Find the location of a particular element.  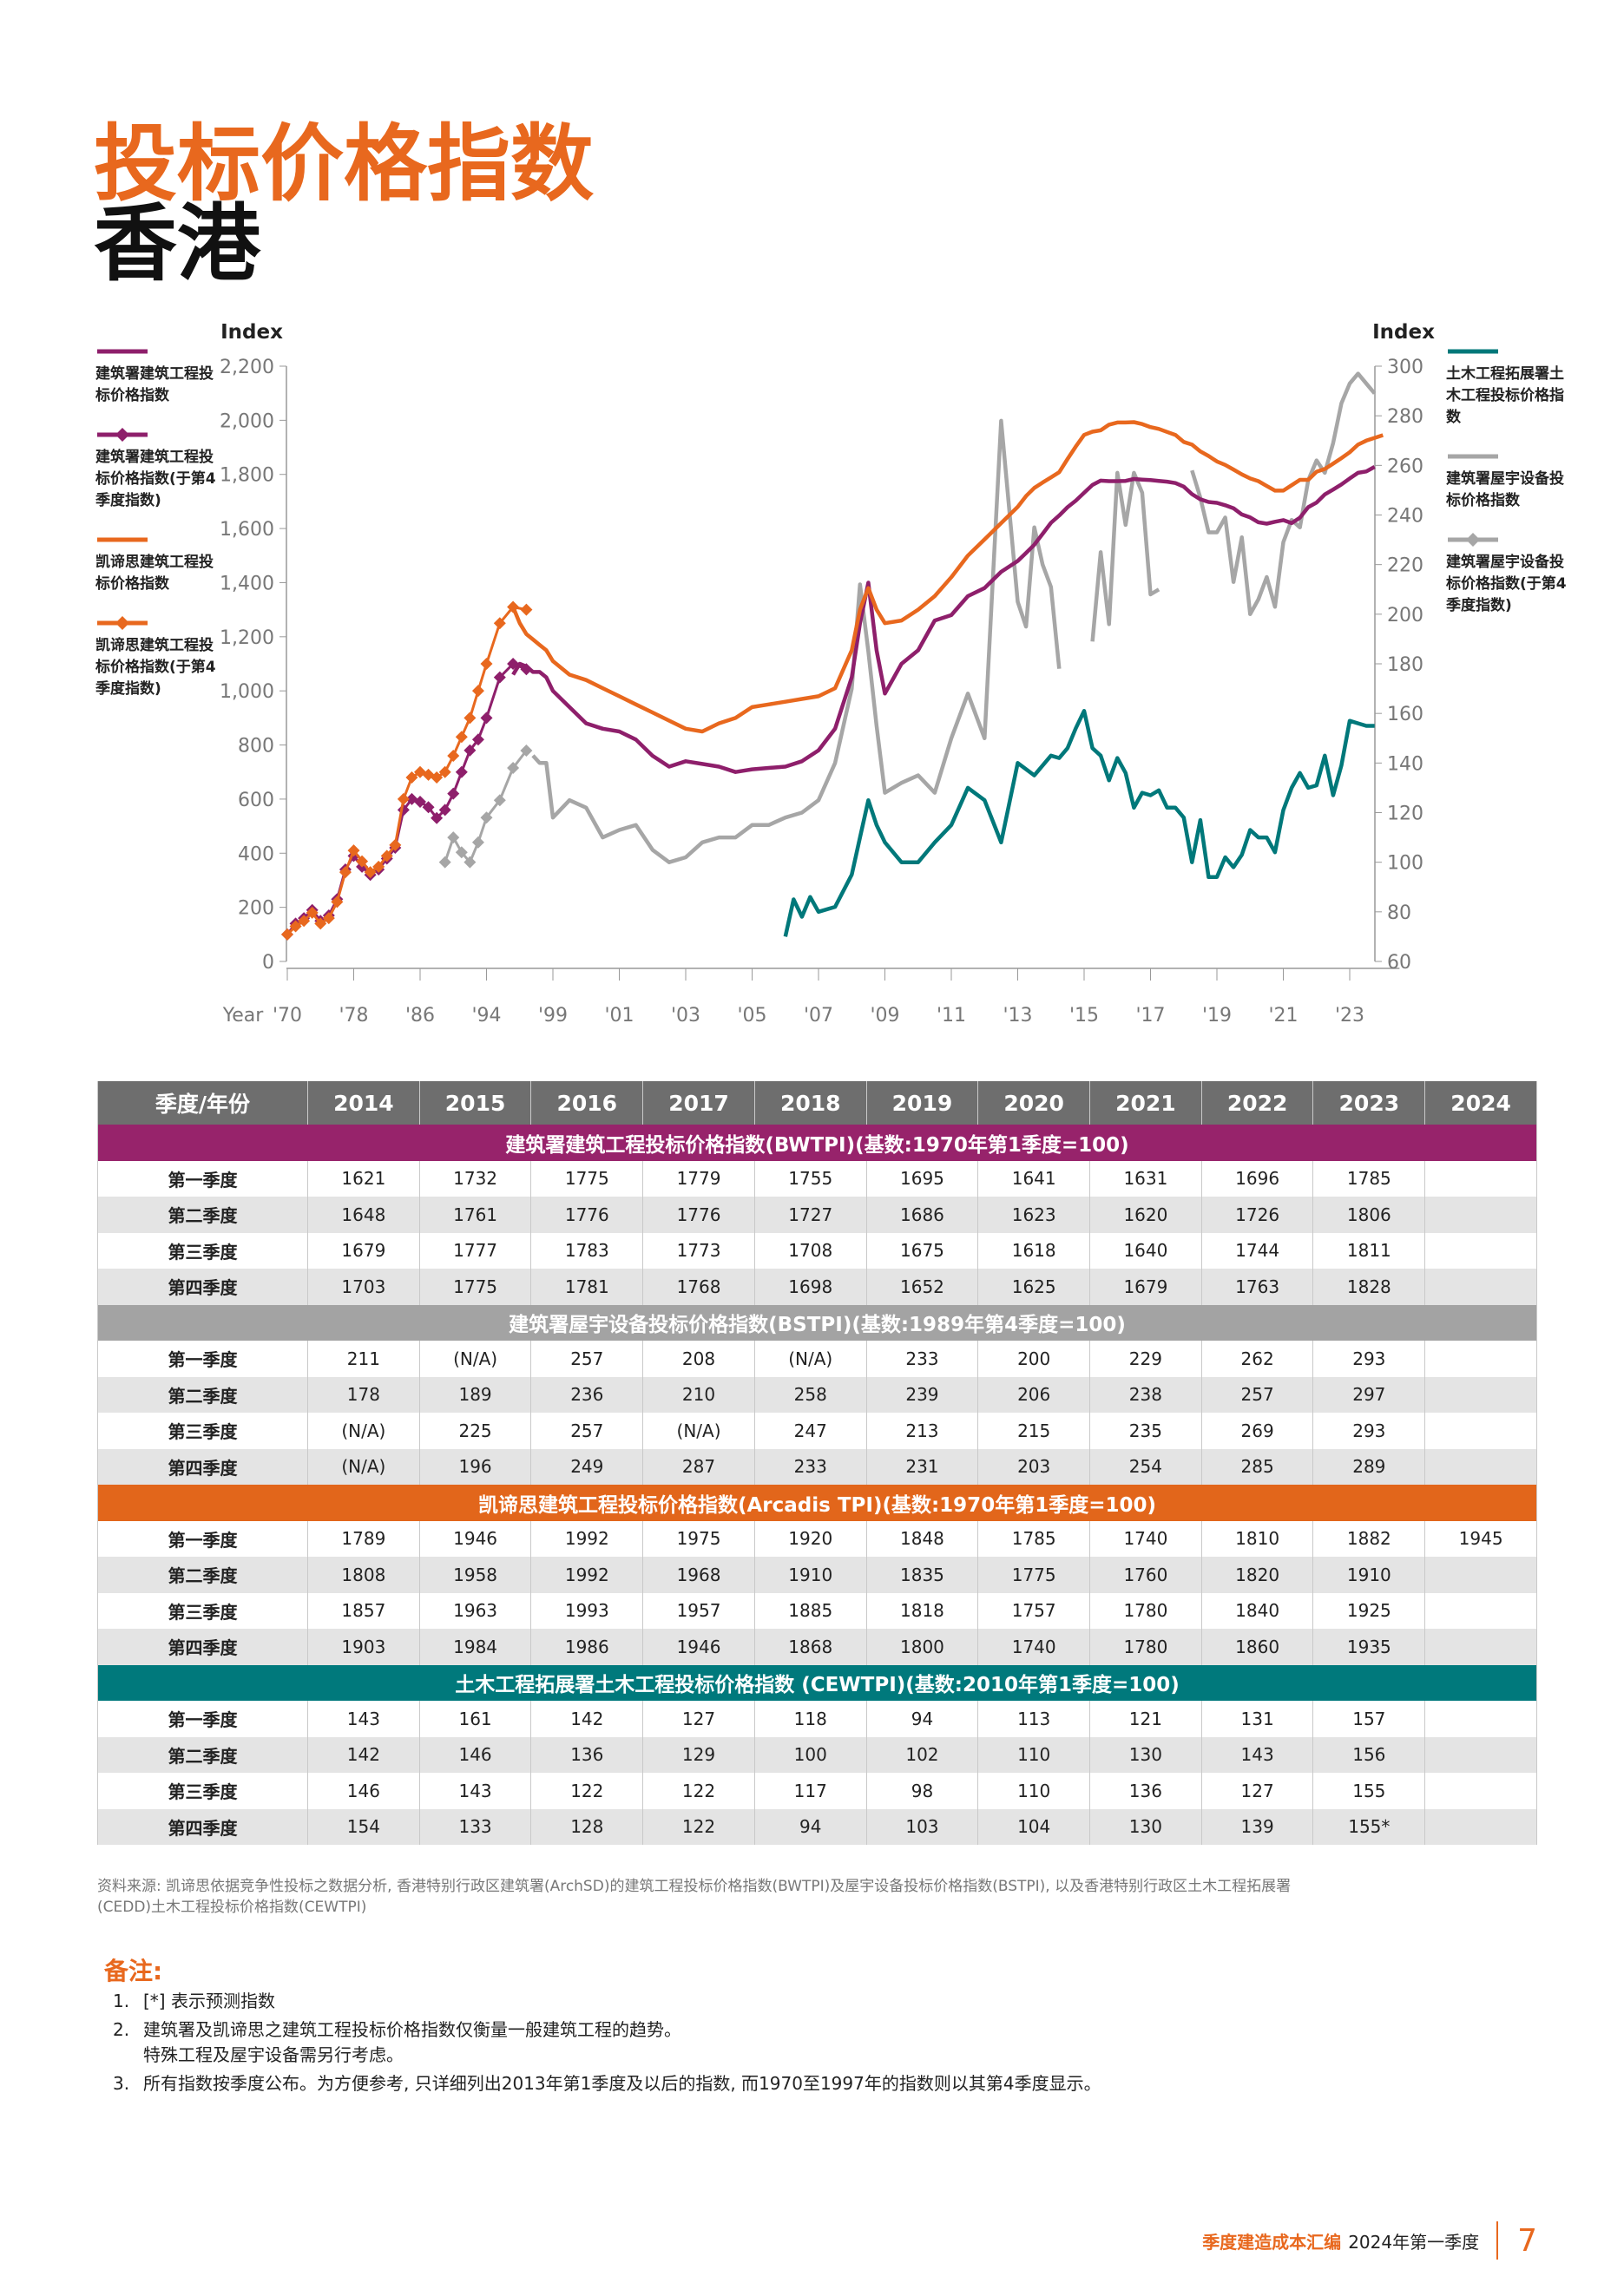

y2-tick-label: 140 is located at coordinates (1405, 764).